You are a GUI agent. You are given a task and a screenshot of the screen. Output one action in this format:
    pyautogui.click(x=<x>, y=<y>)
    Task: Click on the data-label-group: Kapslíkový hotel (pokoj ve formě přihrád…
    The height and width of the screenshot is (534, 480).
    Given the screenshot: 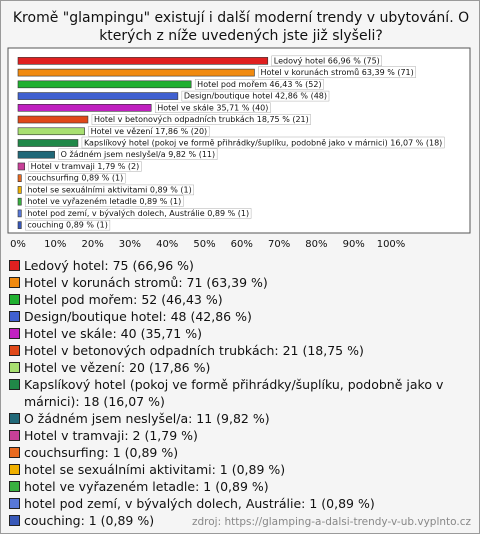 What is the action you would take?
    pyautogui.click(x=263, y=142)
    